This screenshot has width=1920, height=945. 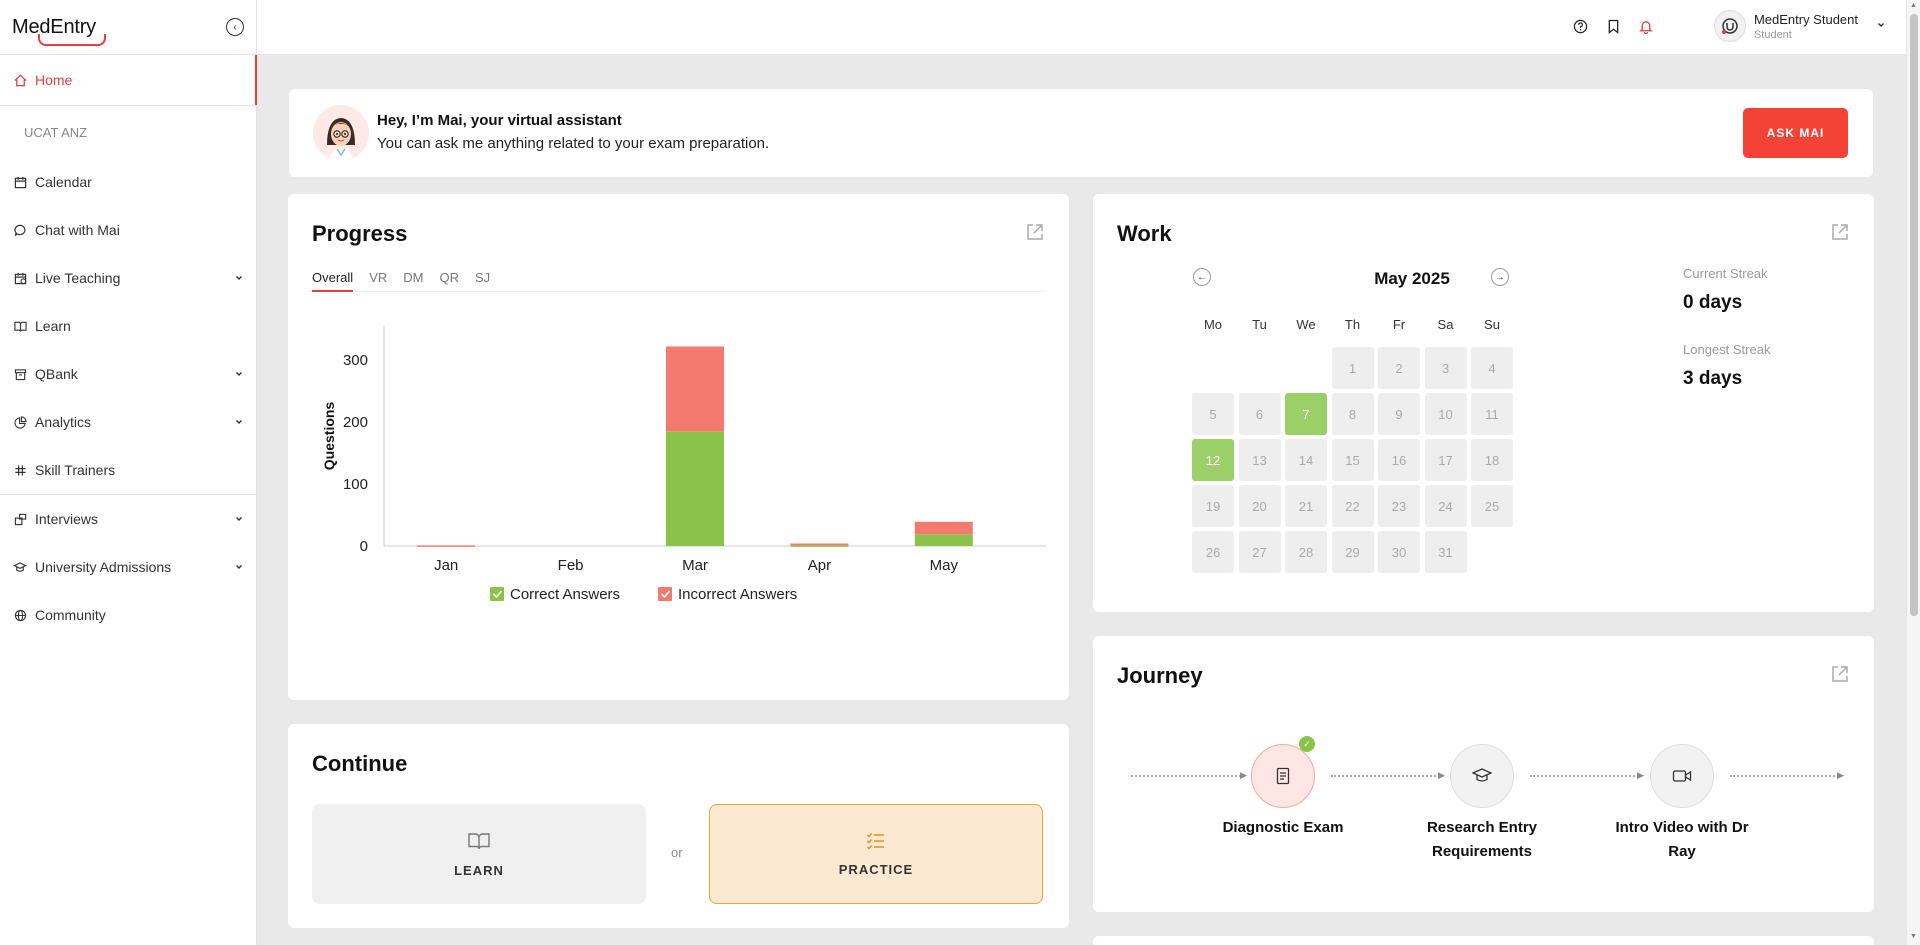 I want to click on calendar-day: 18, so click(x=1492, y=460).